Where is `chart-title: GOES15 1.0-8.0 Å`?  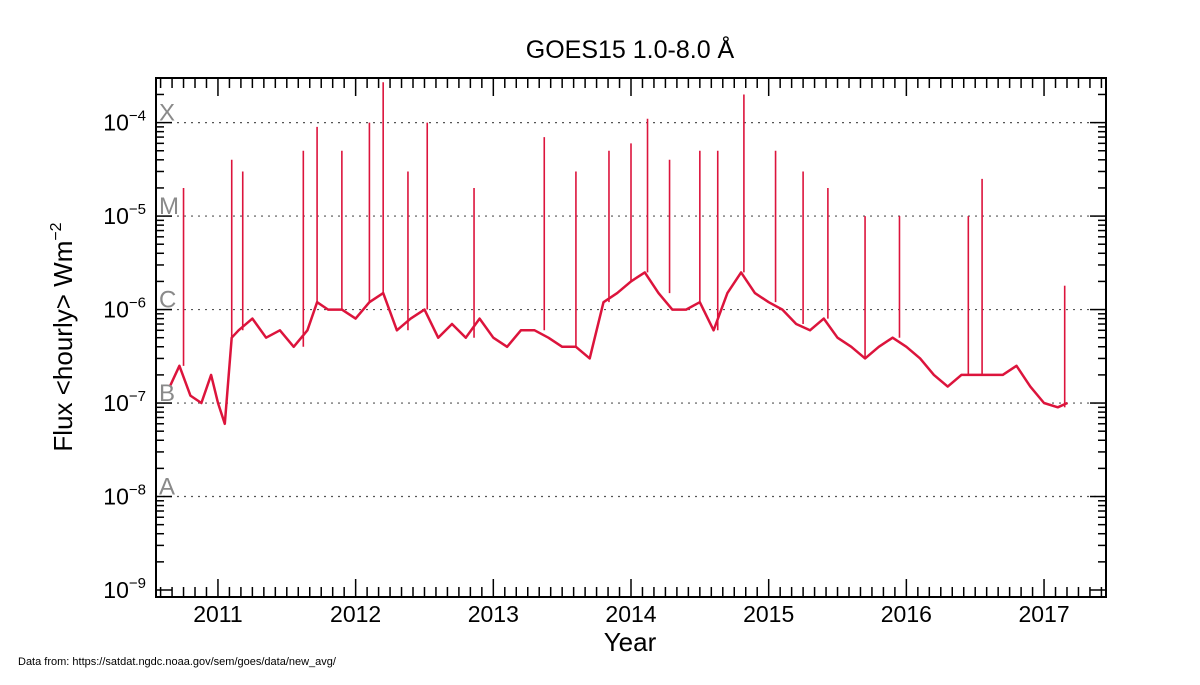 chart-title: GOES15 1.0-8.0 Å is located at coordinates (630, 49).